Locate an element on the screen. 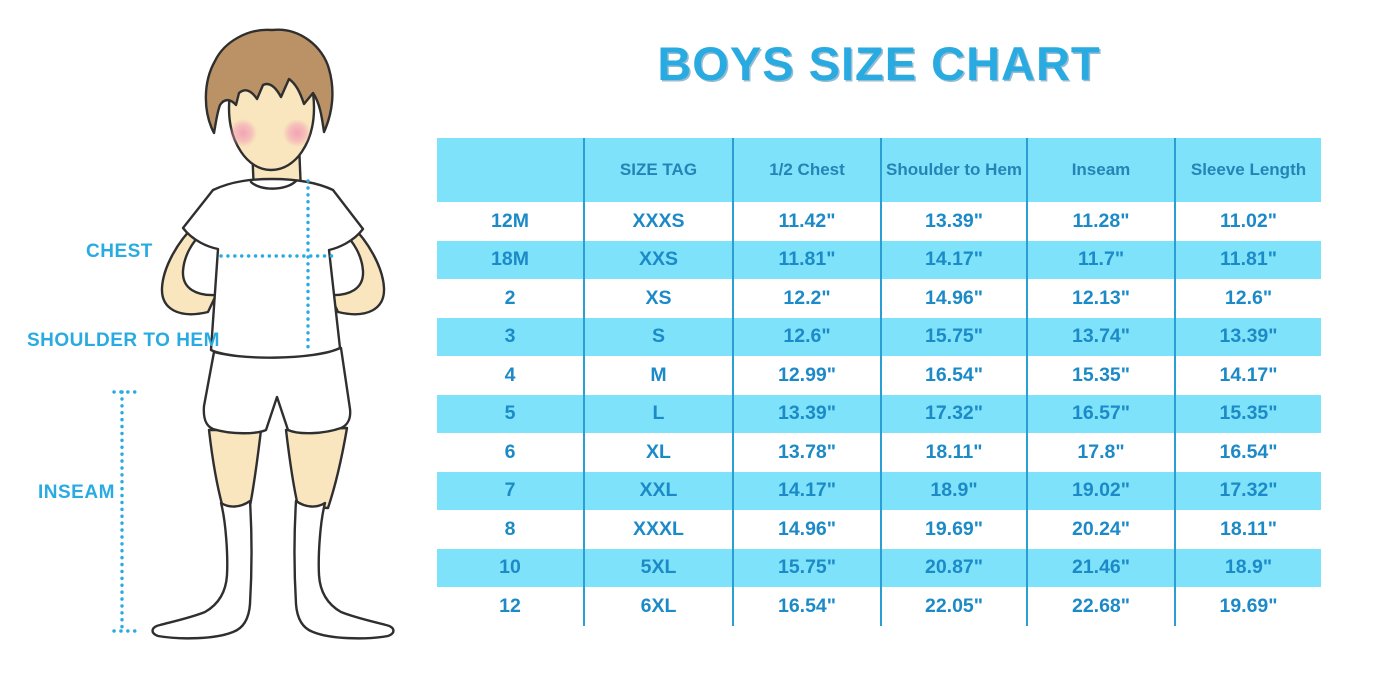 This screenshot has height=700, width=1400. table-row: 7 XXL 14.17" 18.9" 19.02" 17.32" is located at coordinates (879, 490).